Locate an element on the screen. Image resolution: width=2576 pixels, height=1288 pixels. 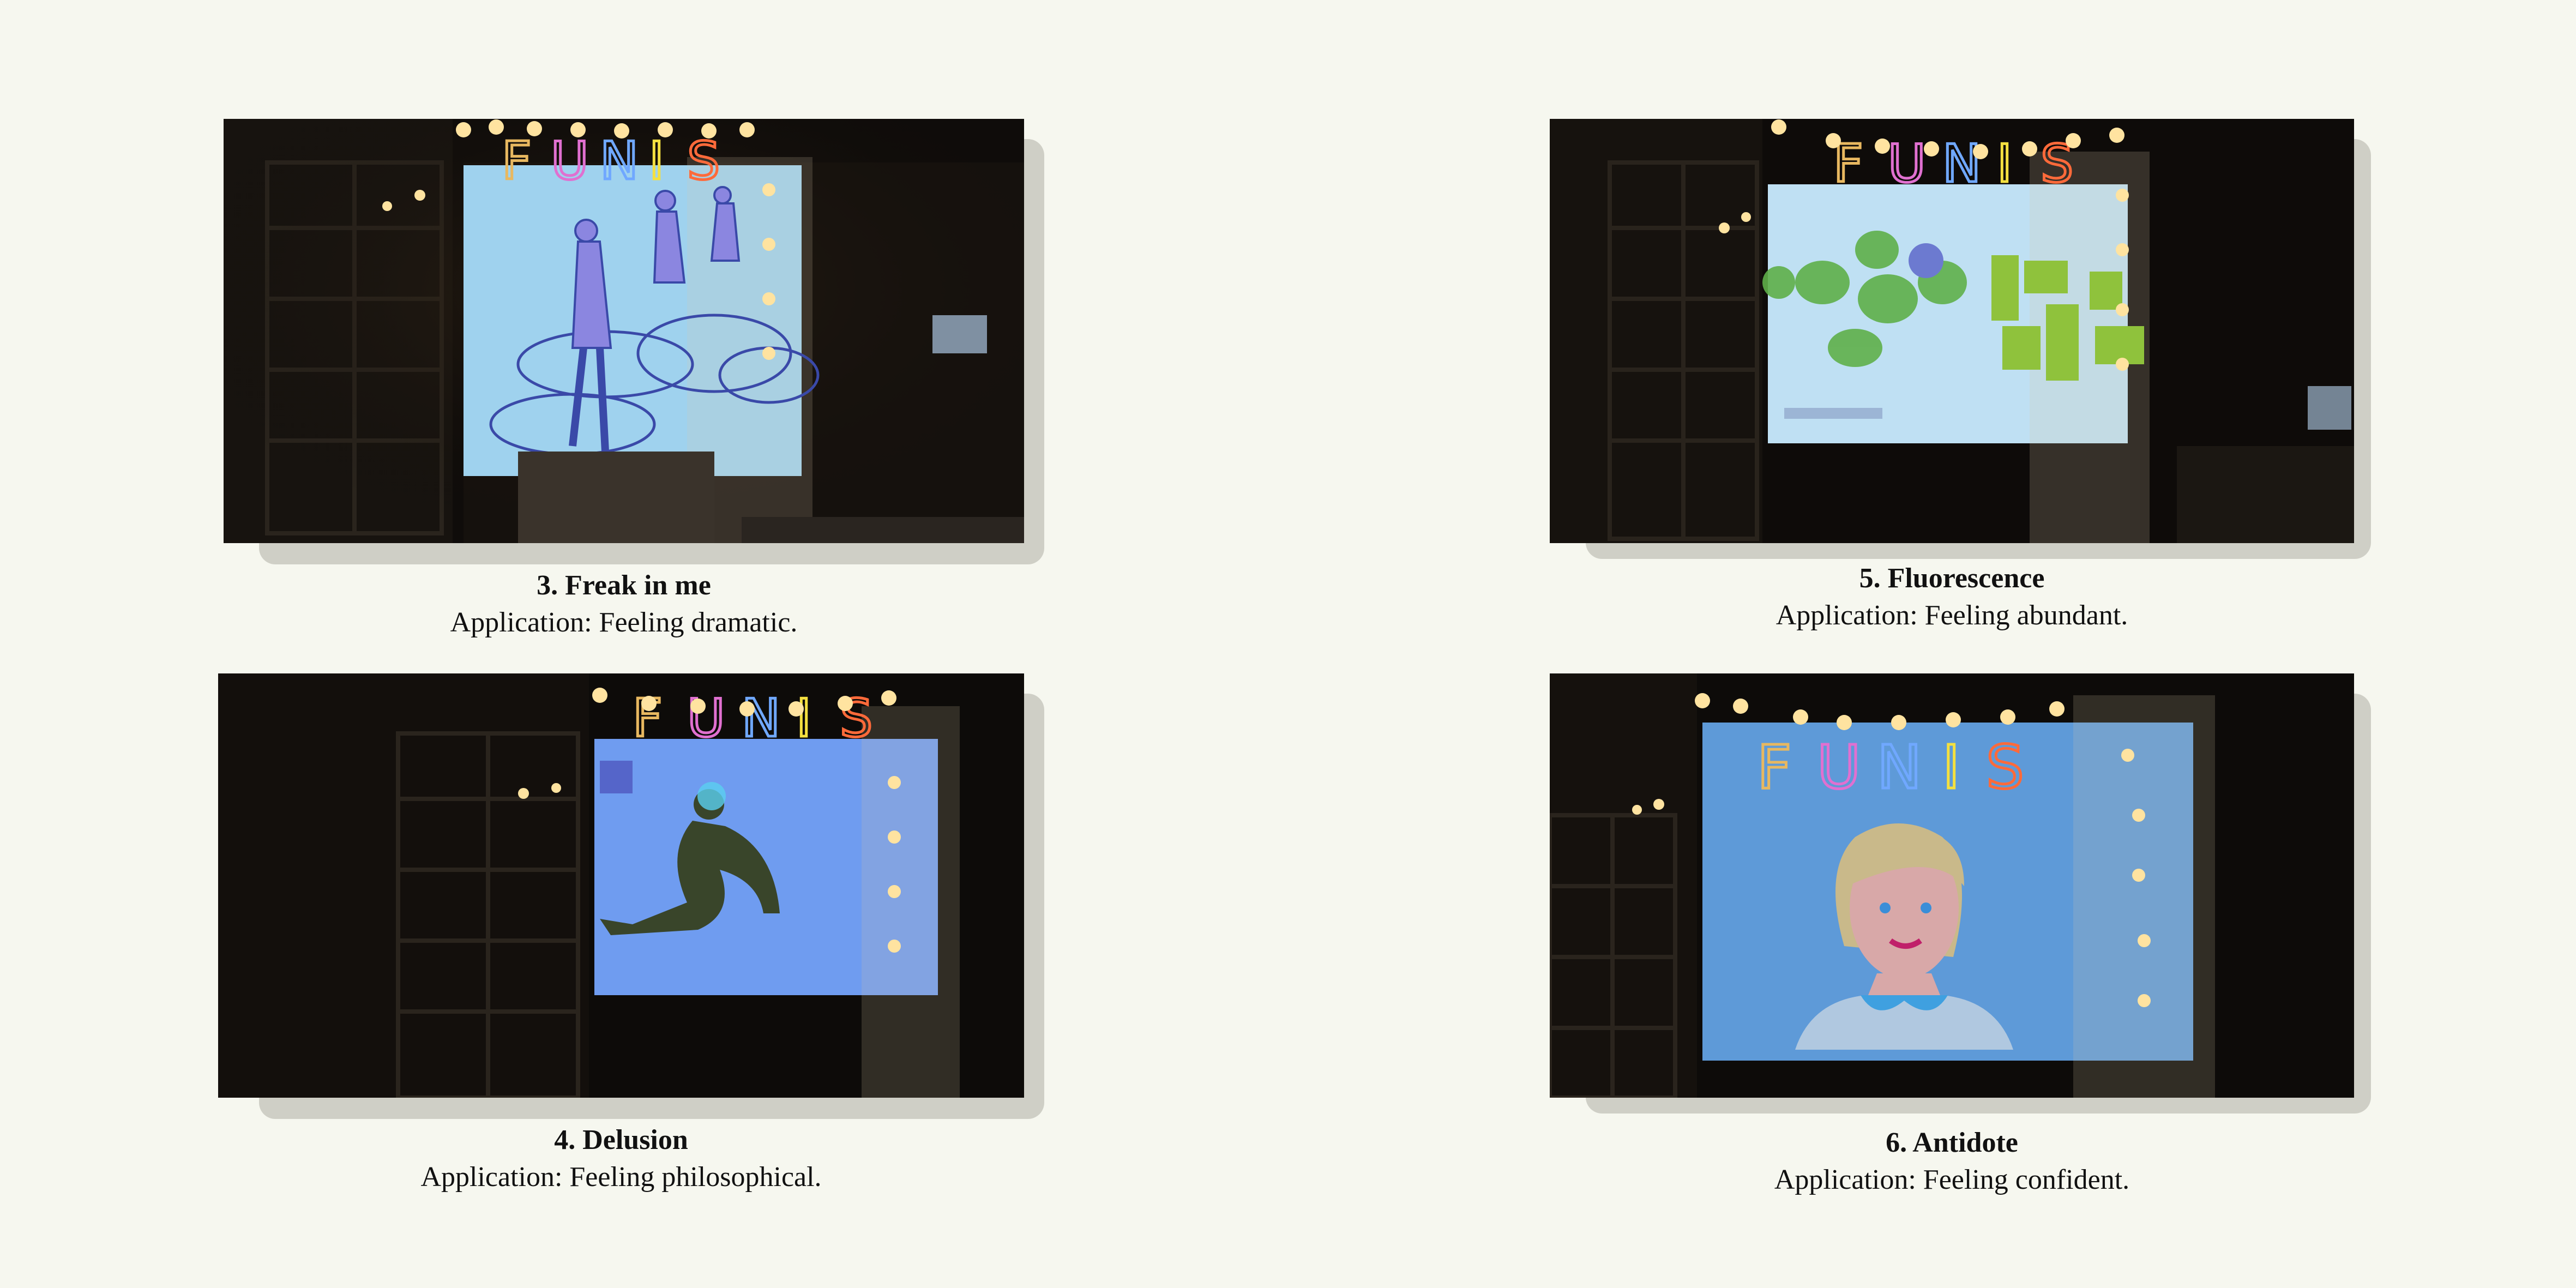
panel-title: 6. Antidote is located at coordinates (1952, 1142).